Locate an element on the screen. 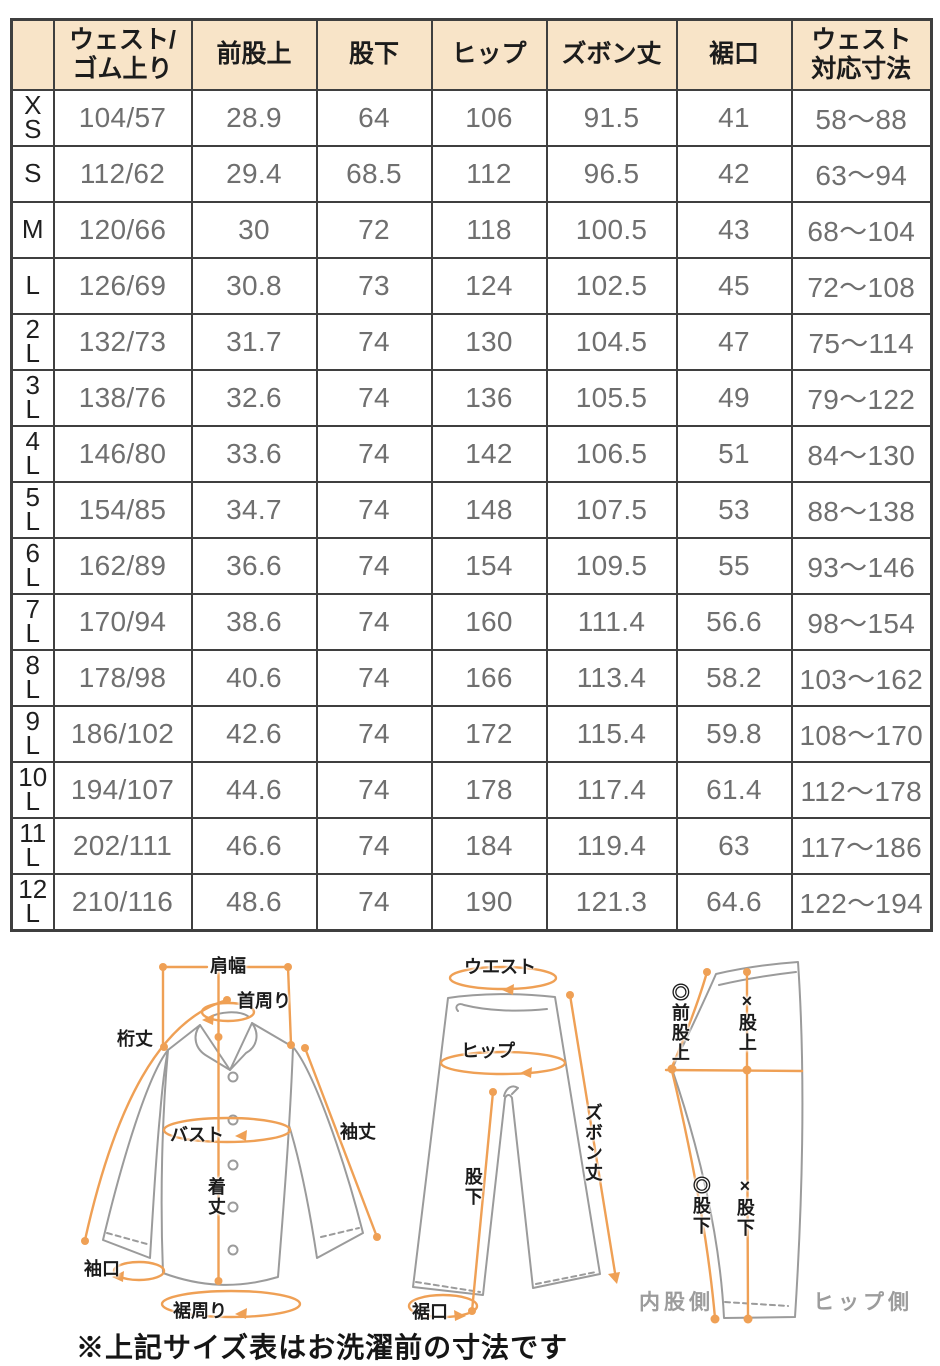 The image size is (940, 1366). size-label-cell: 9 L is located at coordinates (32, 734).